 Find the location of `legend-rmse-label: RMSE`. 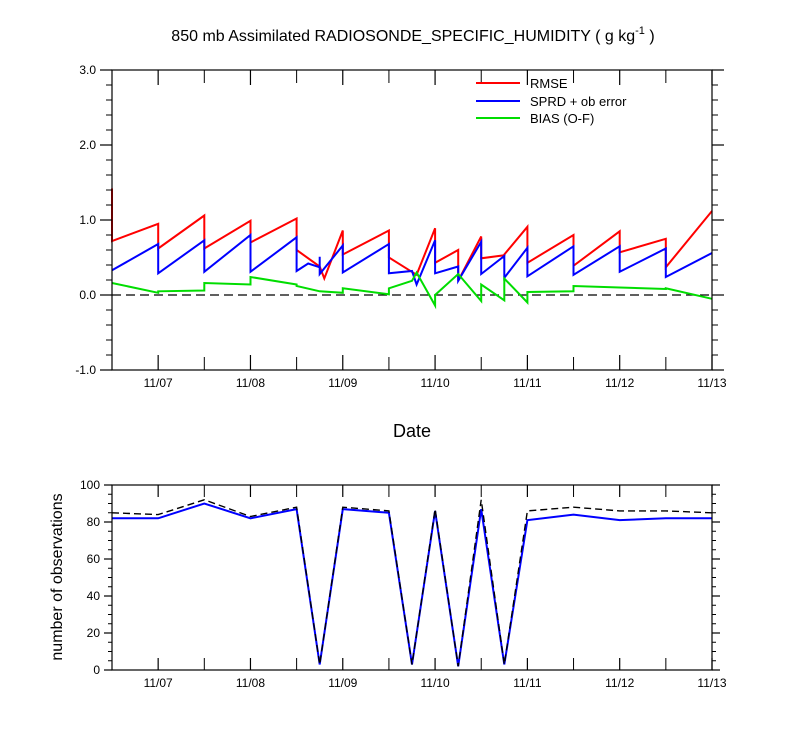

legend-rmse-label: RMSE is located at coordinates (549, 83).